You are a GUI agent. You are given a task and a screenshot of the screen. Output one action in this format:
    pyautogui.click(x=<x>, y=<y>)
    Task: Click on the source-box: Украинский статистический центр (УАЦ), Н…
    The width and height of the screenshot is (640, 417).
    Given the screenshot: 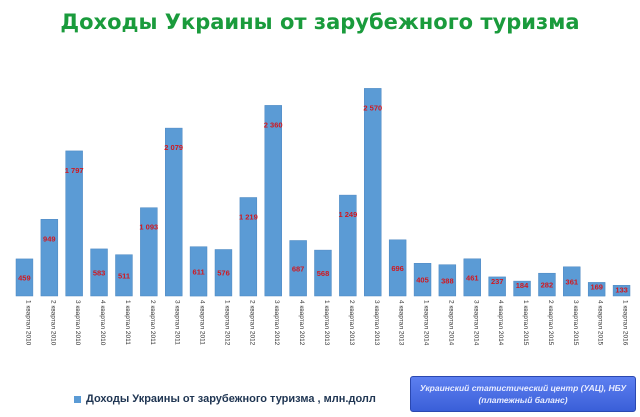 What is the action you would take?
    pyautogui.click(x=523, y=394)
    